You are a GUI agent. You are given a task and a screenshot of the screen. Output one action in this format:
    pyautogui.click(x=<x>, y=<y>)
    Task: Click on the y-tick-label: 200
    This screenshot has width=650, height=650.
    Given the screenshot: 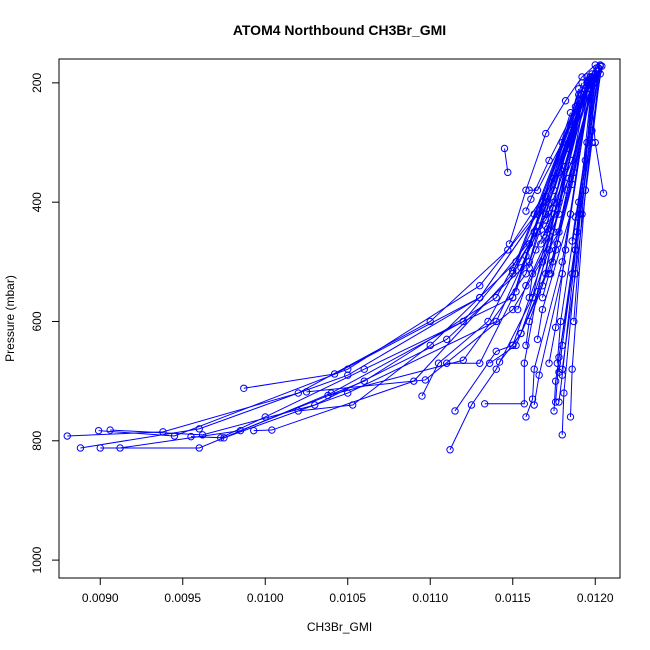 What is the action you would take?
    pyautogui.click(x=37, y=83)
    